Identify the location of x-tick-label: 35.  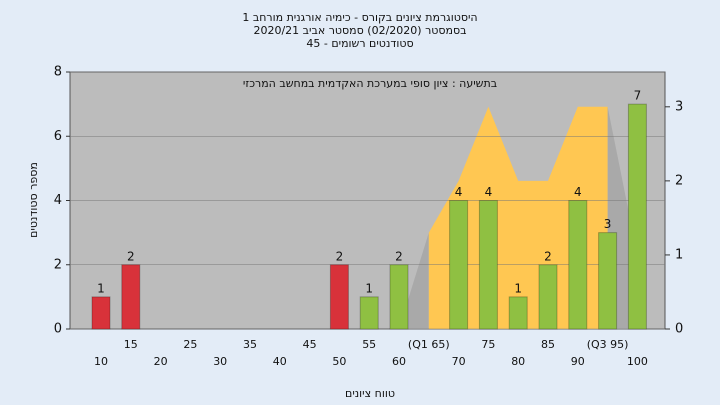
(250, 344).